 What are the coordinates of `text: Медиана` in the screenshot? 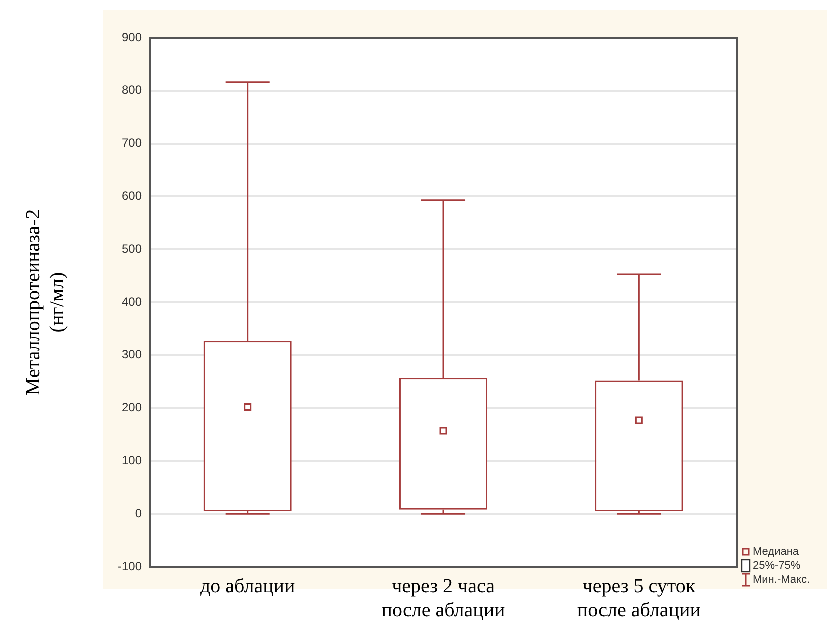 It's located at (776, 552).